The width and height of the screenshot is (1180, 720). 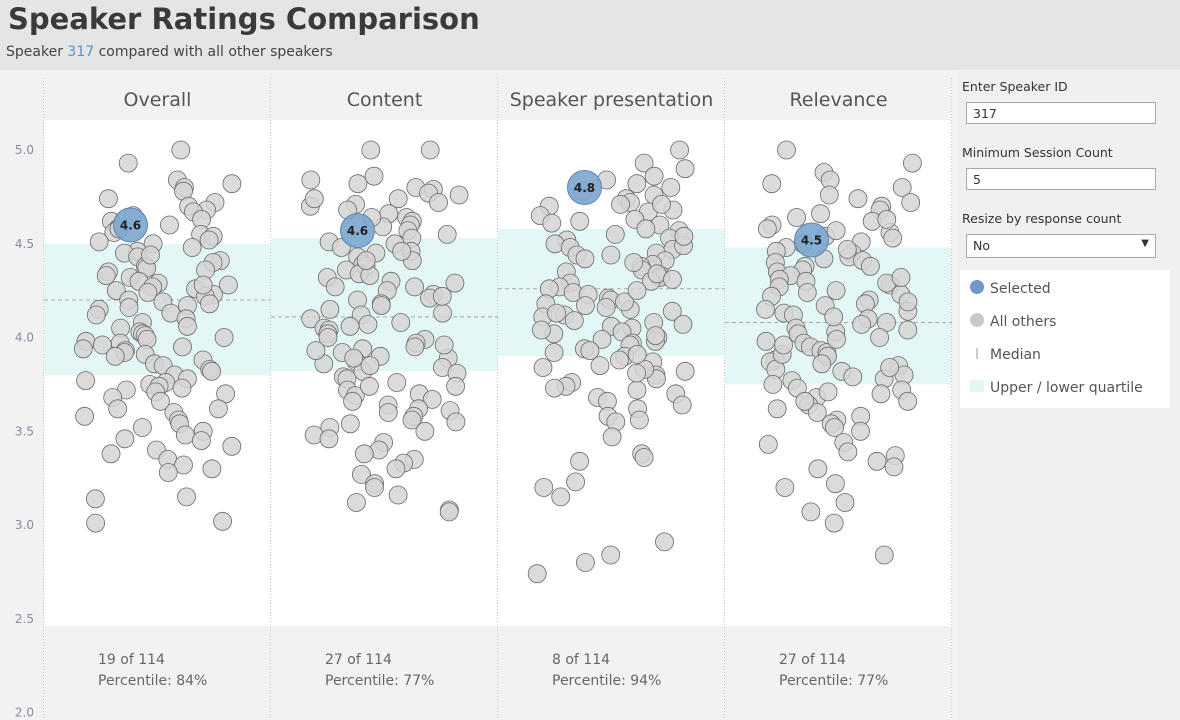 What do you see at coordinates (1061, 246) in the screenshot?
I see `resize-dropdown: No ▼` at bounding box center [1061, 246].